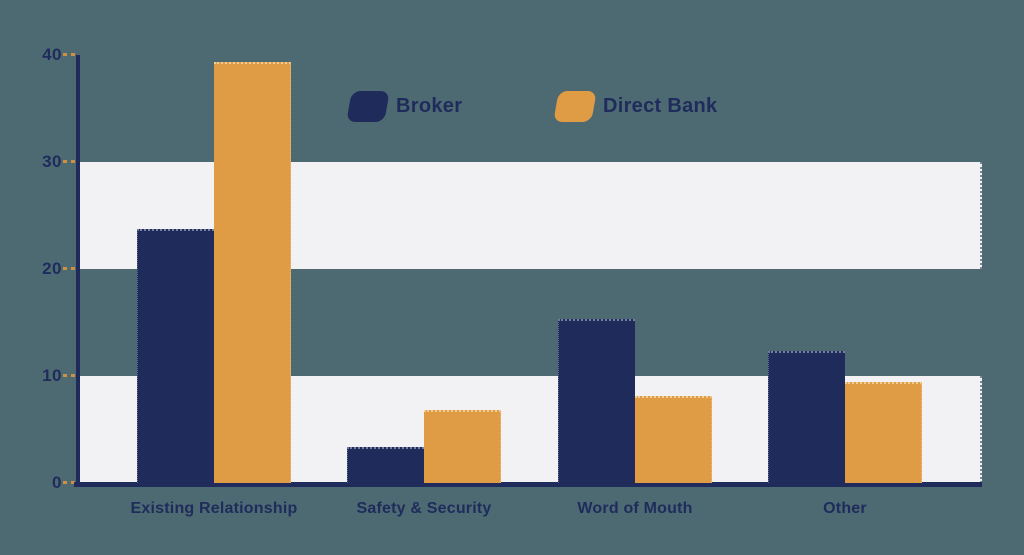 The width and height of the screenshot is (1024, 555). Describe the element at coordinates (52, 375) in the screenshot. I see `y-axis-tick-label-10: 10` at that location.